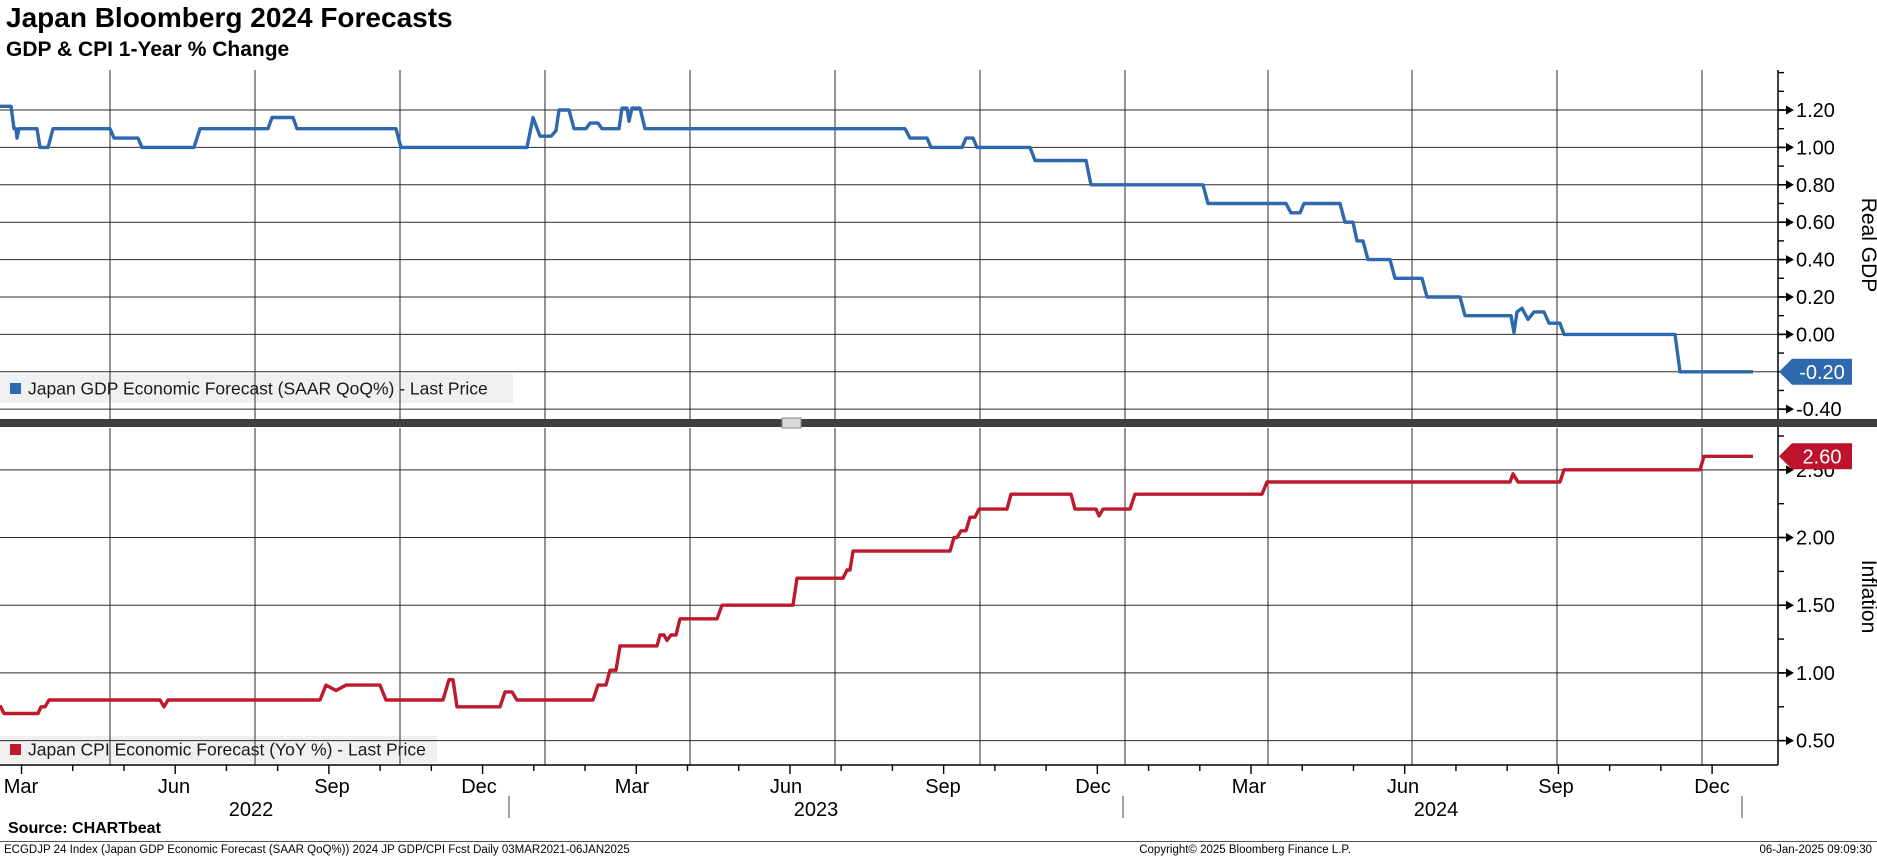  What do you see at coordinates (1822, 457) in the screenshot?
I see `cpi-last-price-label: 2.60` at bounding box center [1822, 457].